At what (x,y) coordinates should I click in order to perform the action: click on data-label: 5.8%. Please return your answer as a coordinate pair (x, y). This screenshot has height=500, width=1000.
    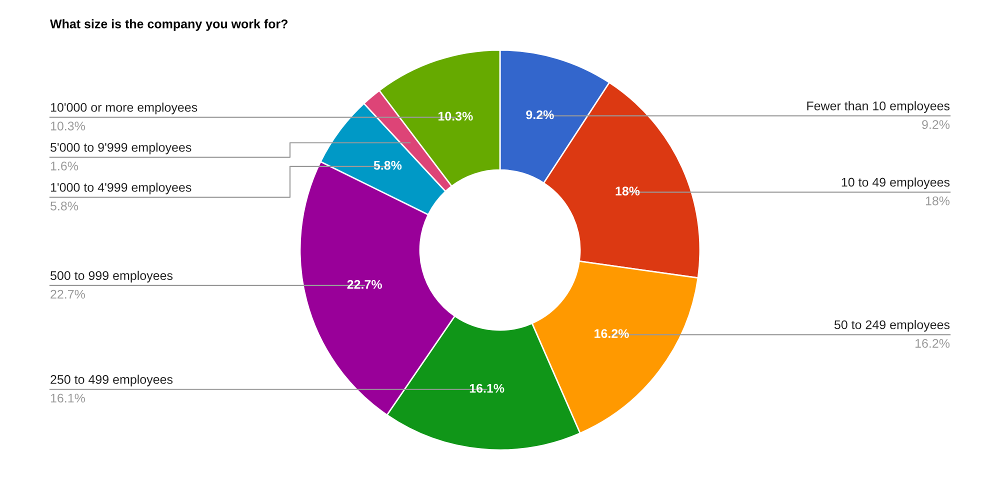
    Looking at the image, I should click on (388, 165).